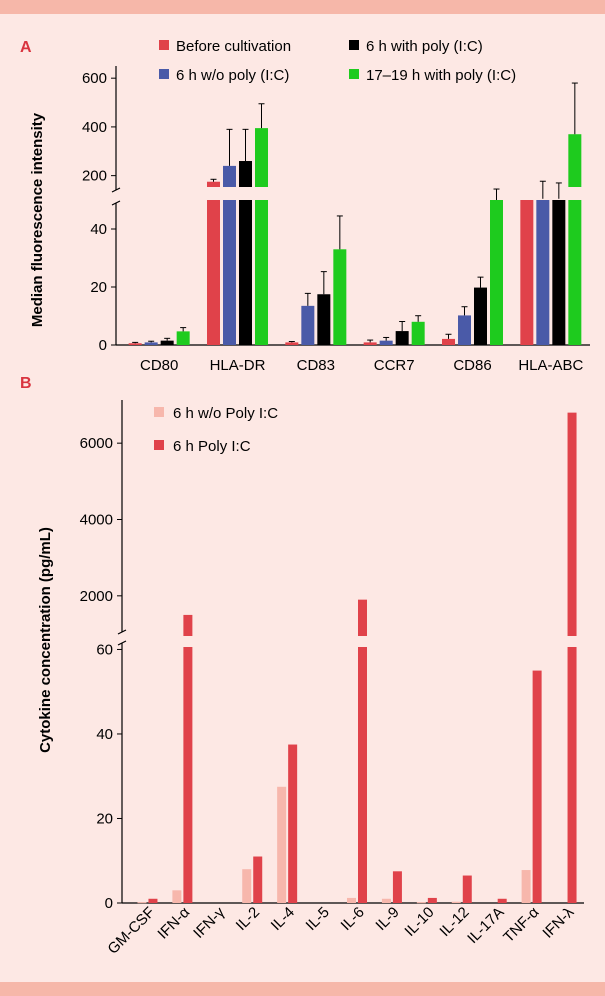 The image size is (605, 996). I want to click on x-tick-label: IL-4, so click(283, 919).